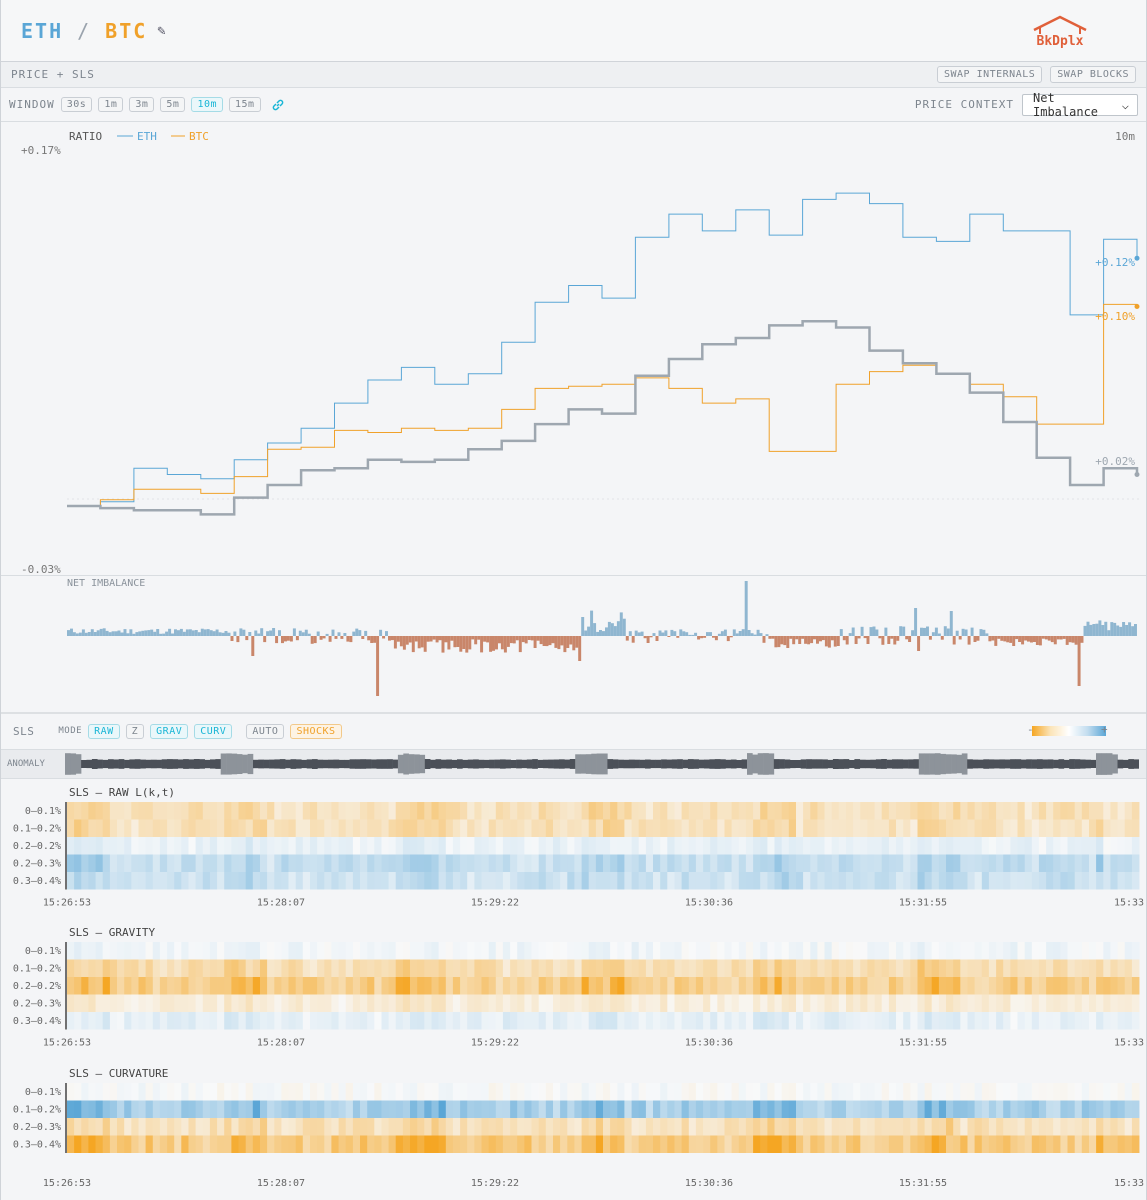 Image resolution: width=1147 pixels, height=1200 pixels. I want to click on pencil-icon: ✎, so click(162, 30).